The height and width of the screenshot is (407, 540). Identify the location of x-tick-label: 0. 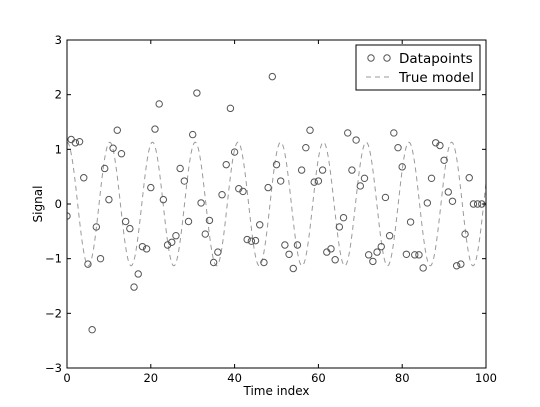
(66, 378).